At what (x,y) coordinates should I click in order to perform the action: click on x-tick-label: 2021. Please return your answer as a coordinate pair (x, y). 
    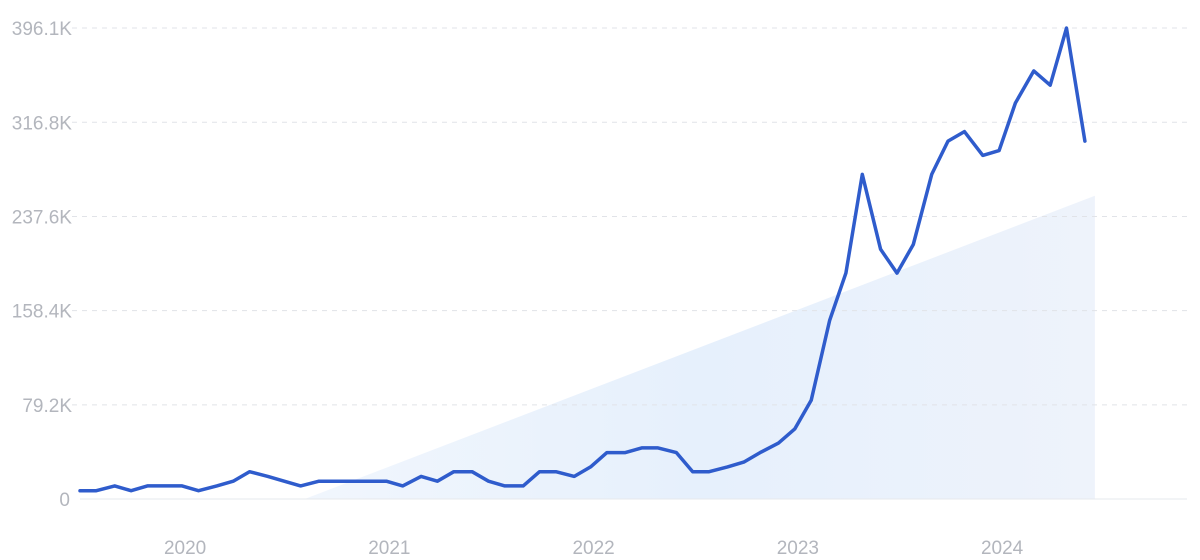
    Looking at the image, I should click on (389, 548).